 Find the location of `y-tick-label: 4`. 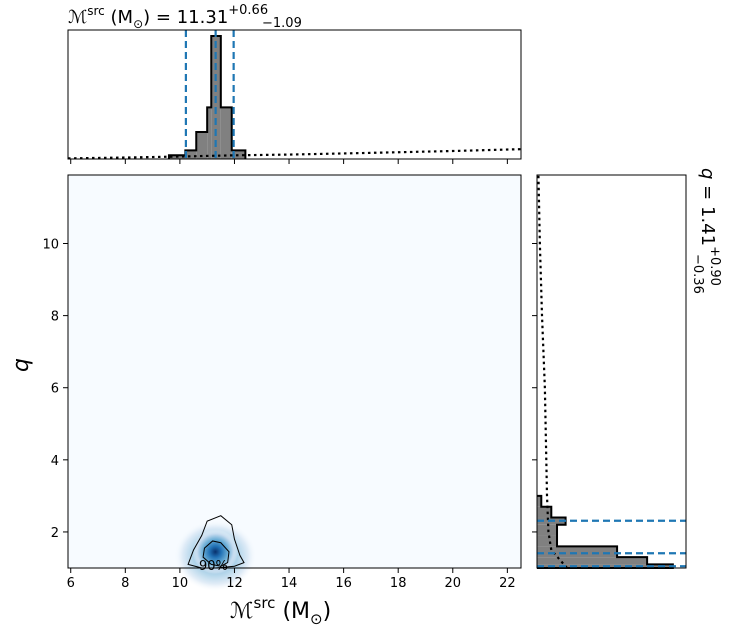

y-tick-label: 4 is located at coordinates (55, 461).